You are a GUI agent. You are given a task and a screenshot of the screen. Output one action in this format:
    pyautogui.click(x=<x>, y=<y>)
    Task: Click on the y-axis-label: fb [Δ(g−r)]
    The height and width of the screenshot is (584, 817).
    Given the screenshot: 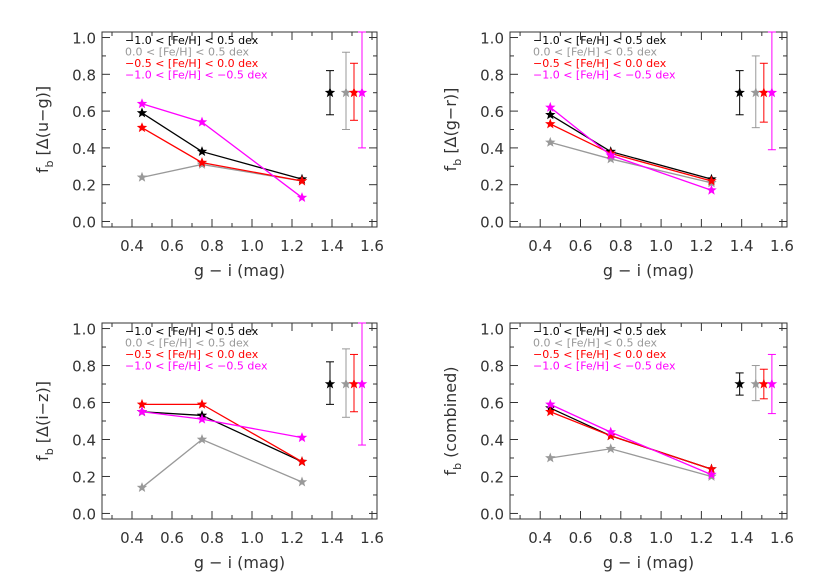 What is the action you would take?
    pyautogui.click(x=452, y=130)
    